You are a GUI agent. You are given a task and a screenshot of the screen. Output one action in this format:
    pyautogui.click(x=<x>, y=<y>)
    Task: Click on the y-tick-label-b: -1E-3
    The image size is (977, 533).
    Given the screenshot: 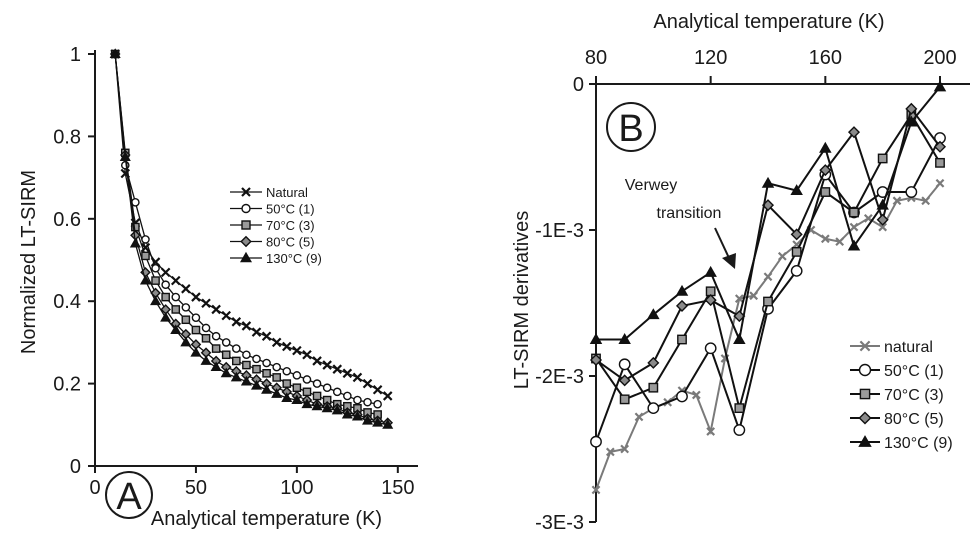 What is the action you would take?
    pyautogui.click(x=559, y=231)
    